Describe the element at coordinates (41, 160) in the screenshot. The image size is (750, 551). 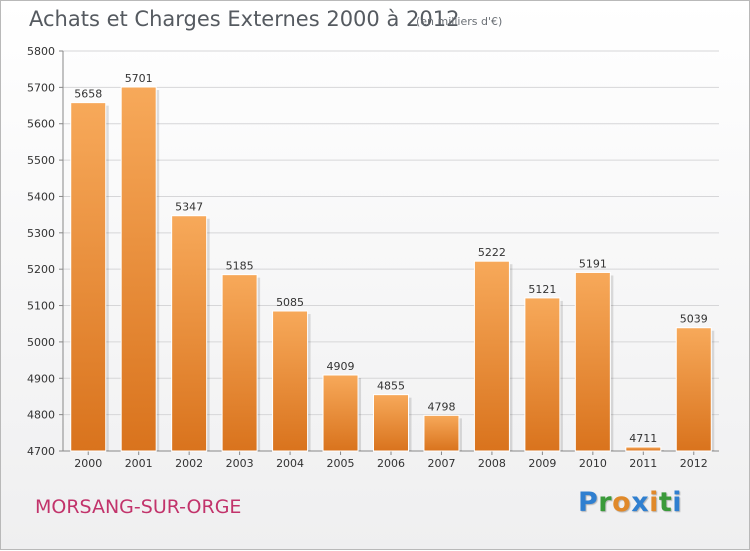
I see `y-tick-label: 5500` at that location.